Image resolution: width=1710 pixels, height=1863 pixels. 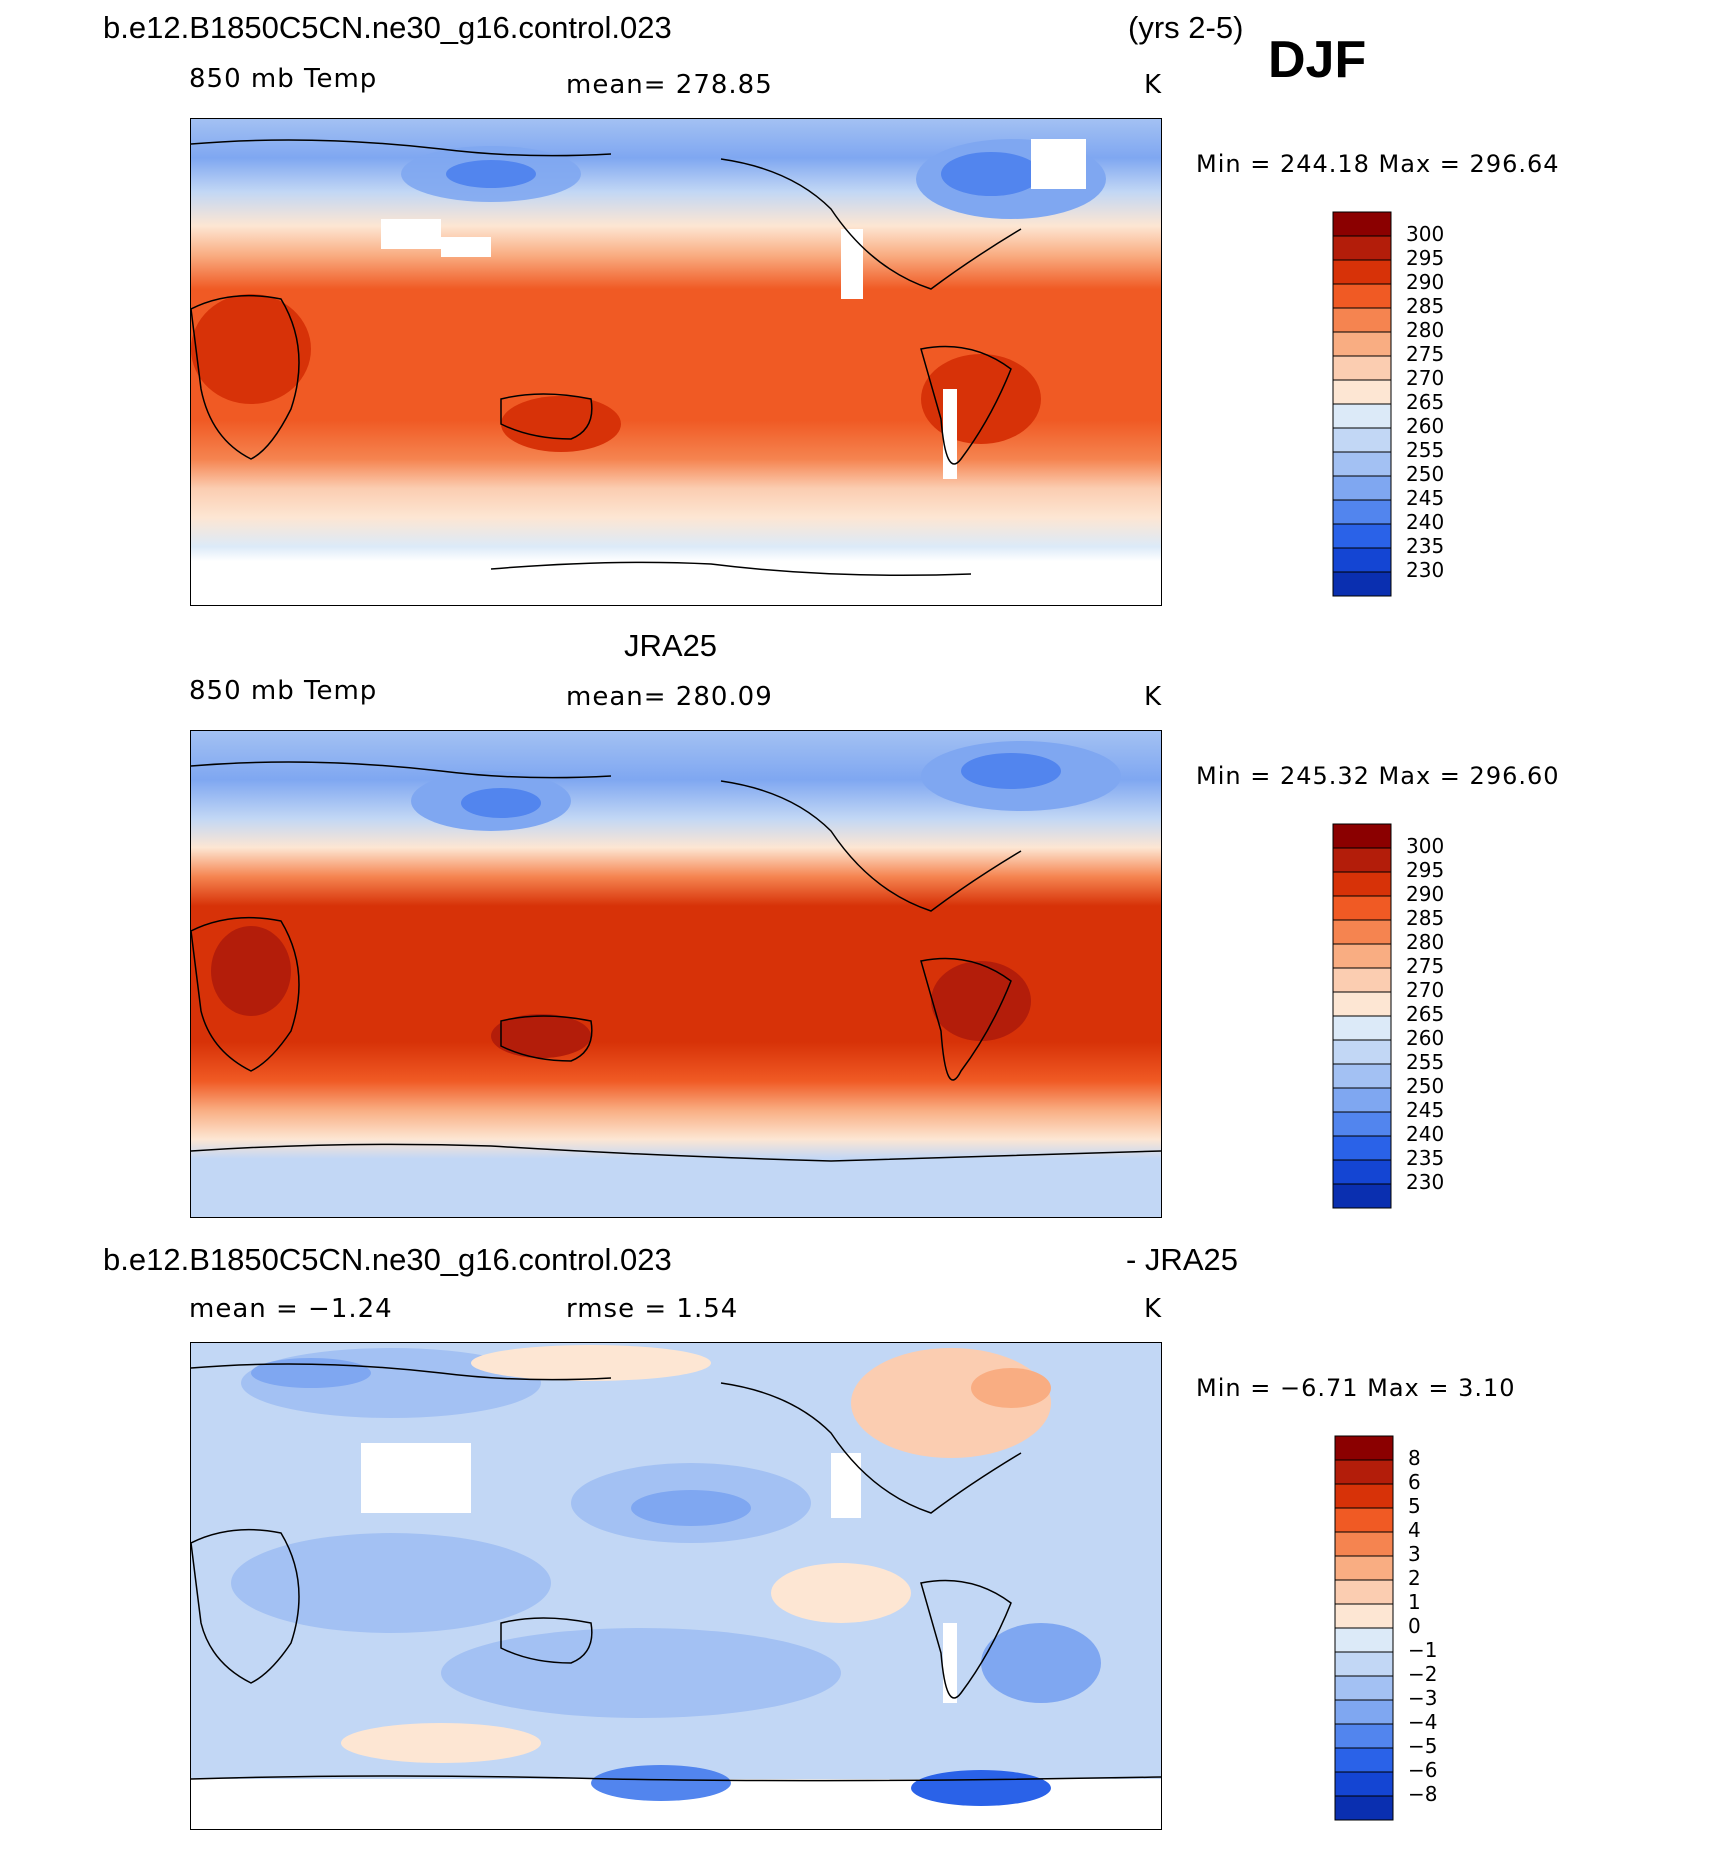 What do you see at coordinates (387, 27) in the screenshot?
I see `case-title: b.e12.B1850C5CN.ne30_g16.control.023` at bounding box center [387, 27].